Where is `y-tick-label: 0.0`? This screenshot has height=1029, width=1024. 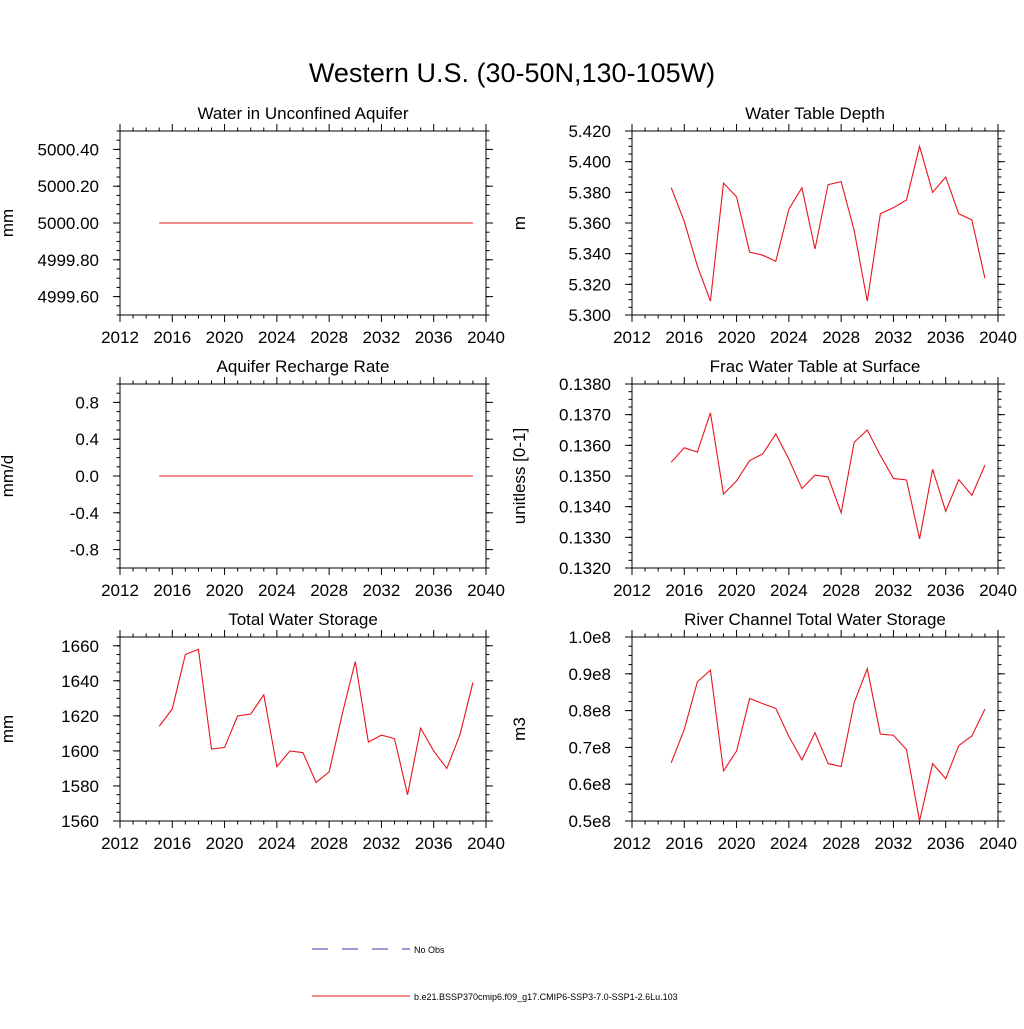
y-tick-label: 0.0 is located at coordinates (87, 476).